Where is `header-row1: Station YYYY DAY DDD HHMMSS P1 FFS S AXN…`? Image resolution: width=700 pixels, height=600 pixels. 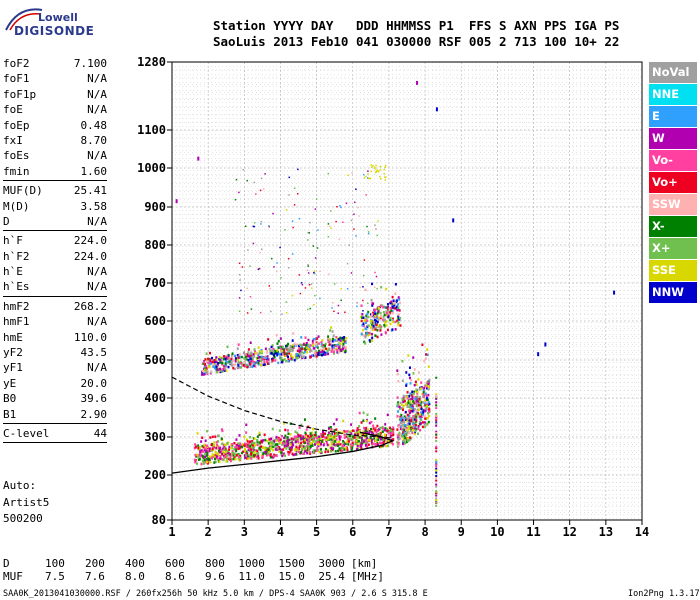
header-row1: Station YYYY DAY DDD HHMMSS P1 FFS S AXN… is located at coordinates (416, 25).